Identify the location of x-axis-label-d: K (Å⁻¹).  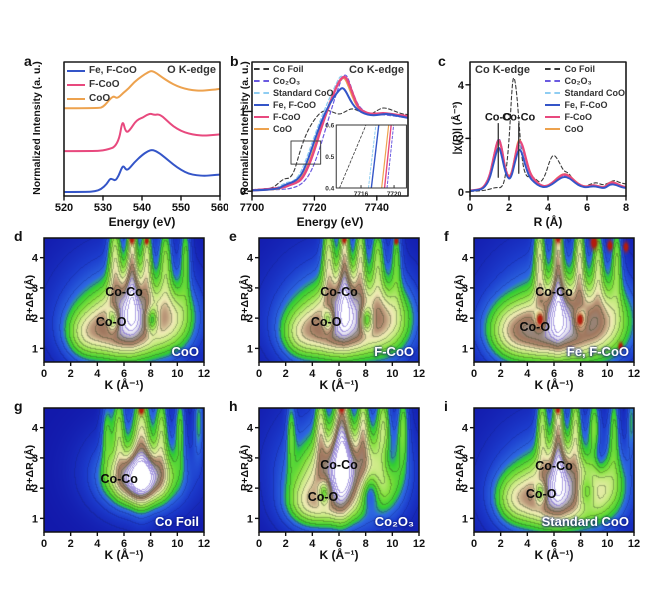
(124, 385).